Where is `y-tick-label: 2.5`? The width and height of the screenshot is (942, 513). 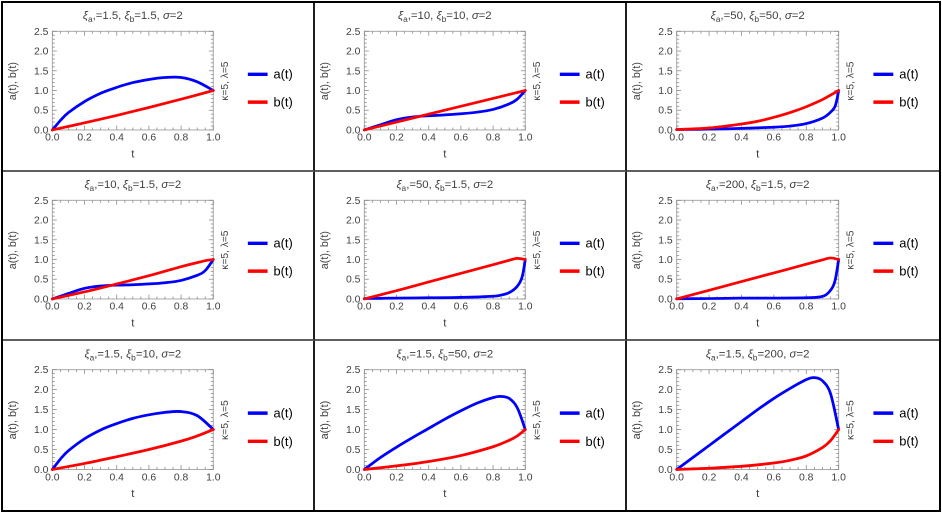
y-tick-label: 2.5 is located at coordinates (353, 32).